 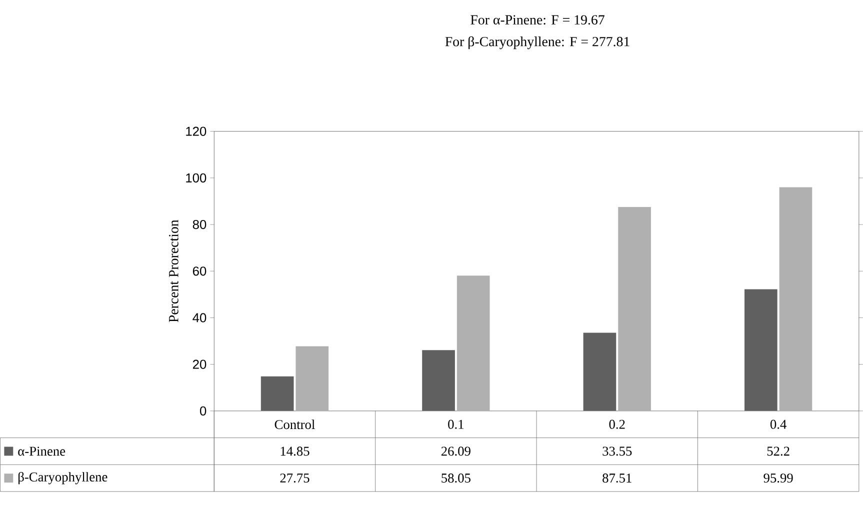 I want to click on x-tick-label: 0.4, so click(x=778, y=424).